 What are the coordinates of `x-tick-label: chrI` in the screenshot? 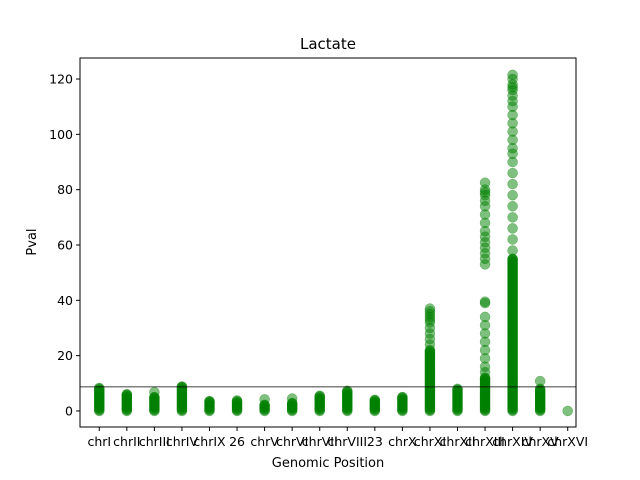 It's located at (99, 441).